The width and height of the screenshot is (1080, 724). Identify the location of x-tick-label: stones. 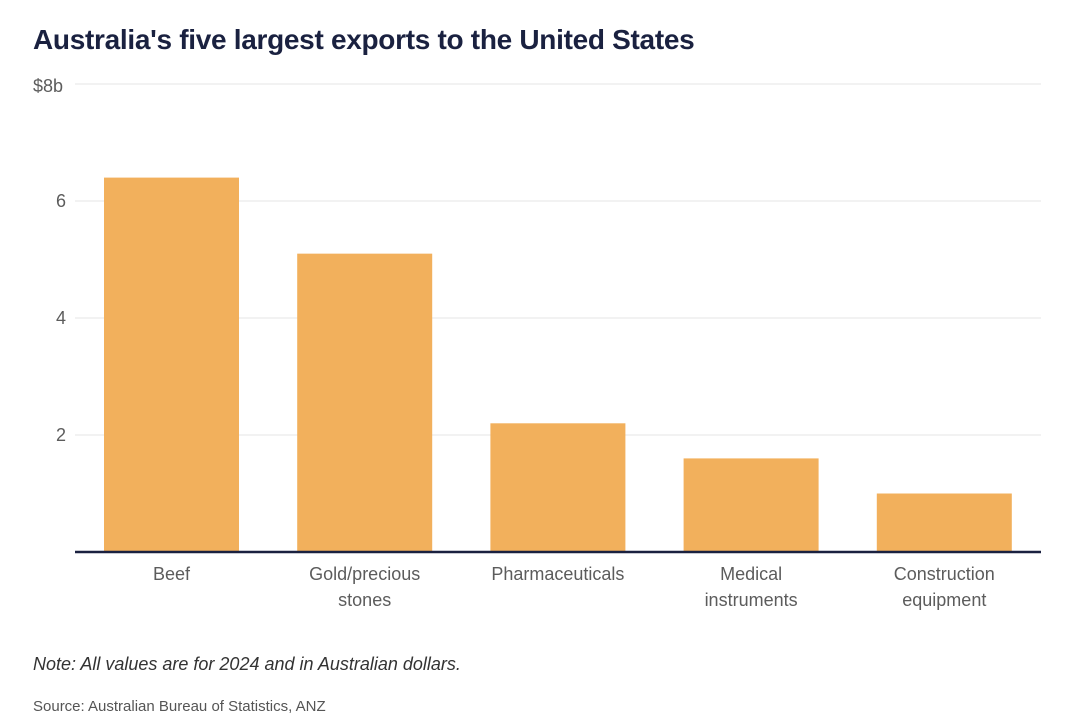
(364, 600).